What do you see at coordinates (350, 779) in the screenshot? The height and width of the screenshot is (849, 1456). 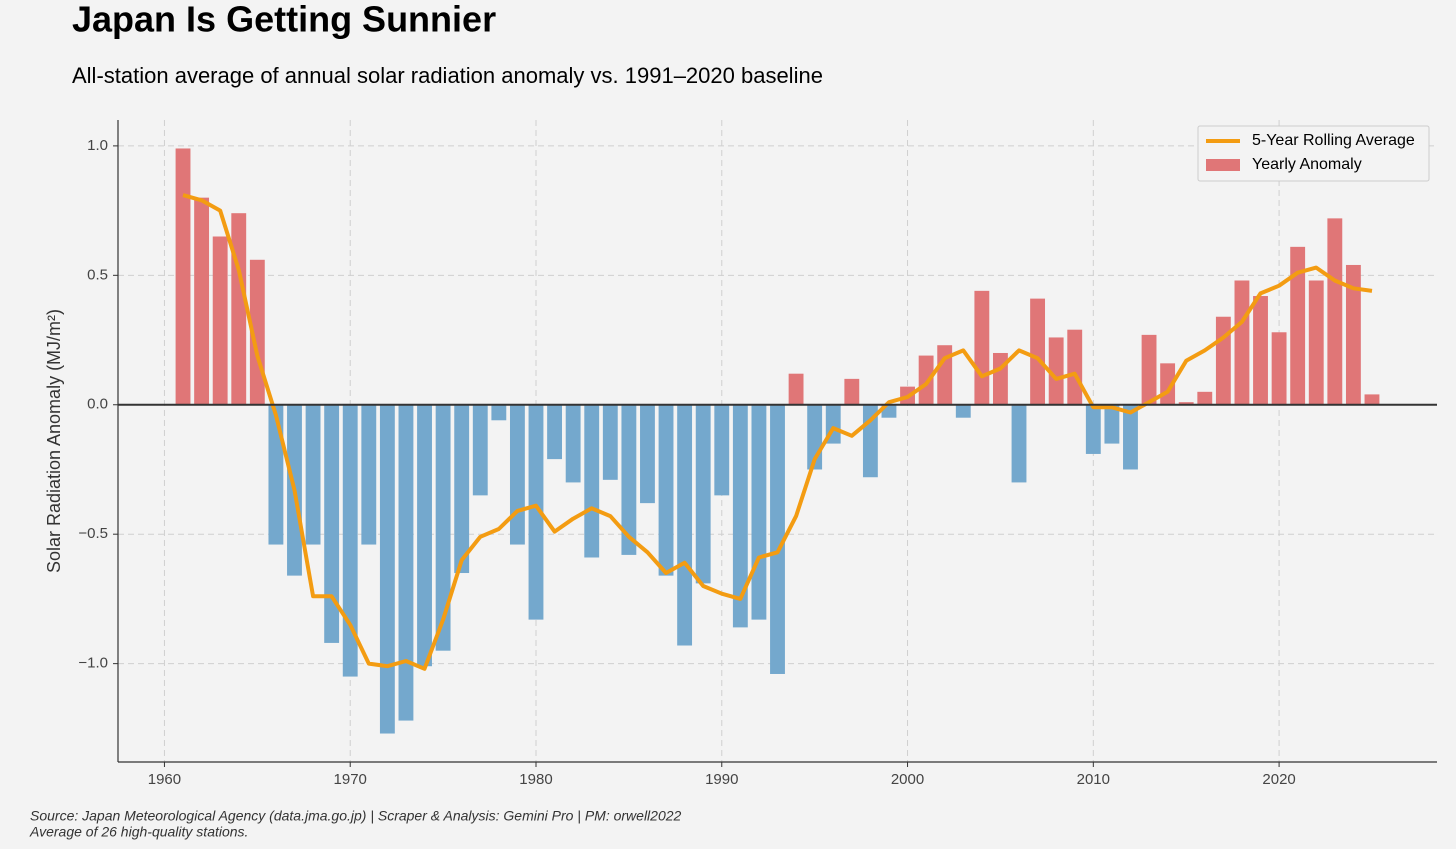 I see `x-tick-label: 1970` at bounding box center [350, 779].